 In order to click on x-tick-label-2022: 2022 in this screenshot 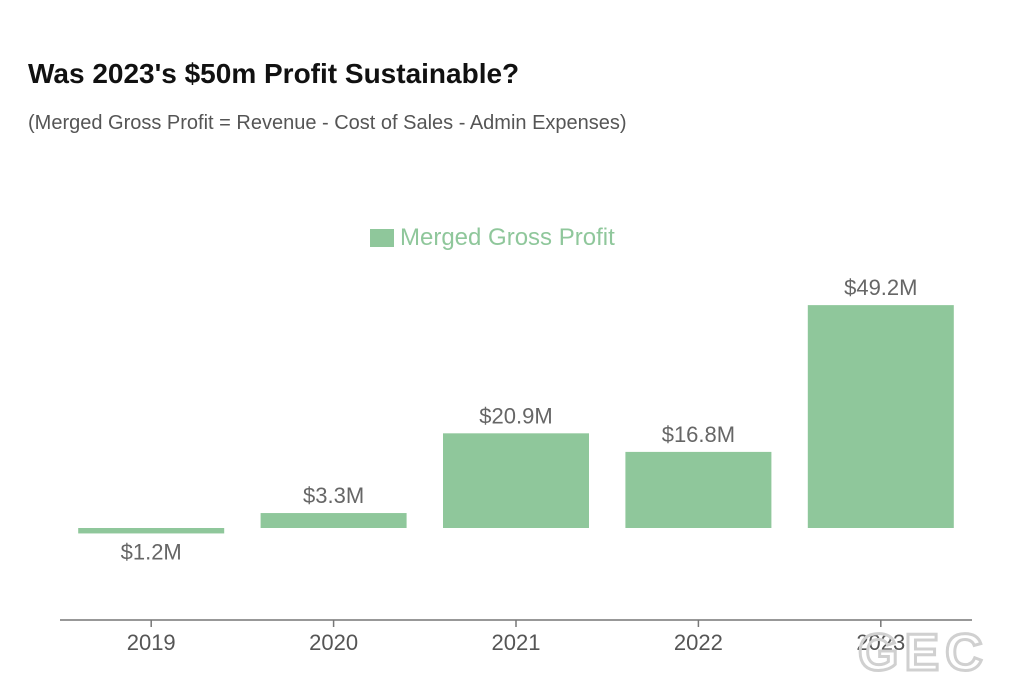, I will do `click(698, 642)`.